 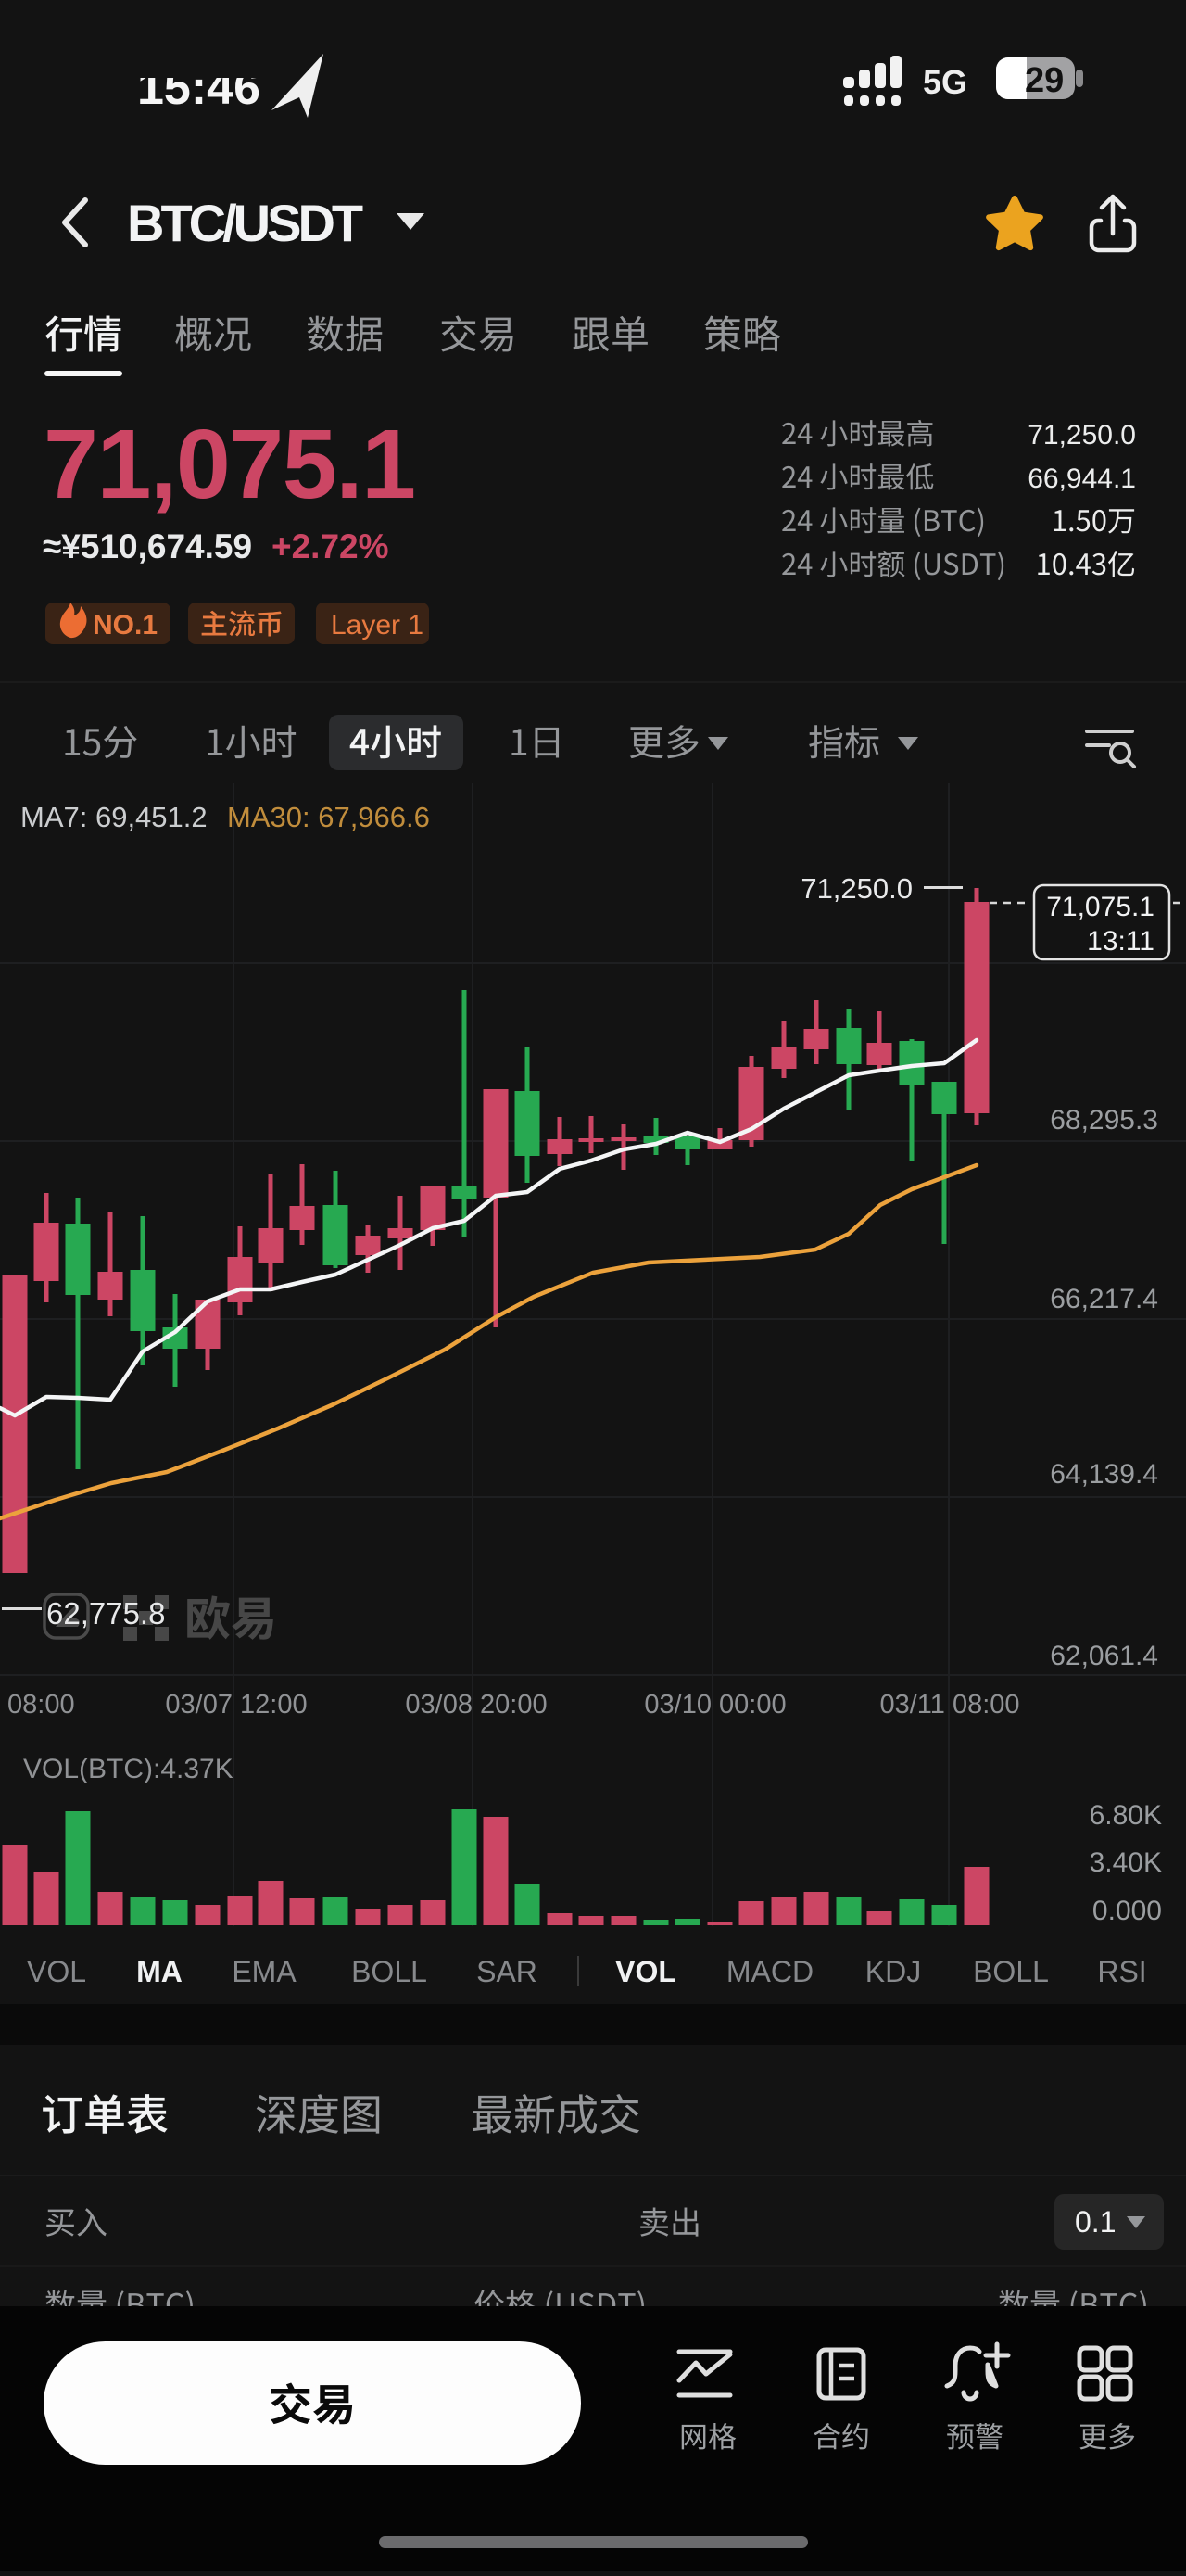 What do you see at coordinates (1126, 1815) in the screenshot?
I see `svg-text: 6.80K` at bounding box center [1126, 1815].